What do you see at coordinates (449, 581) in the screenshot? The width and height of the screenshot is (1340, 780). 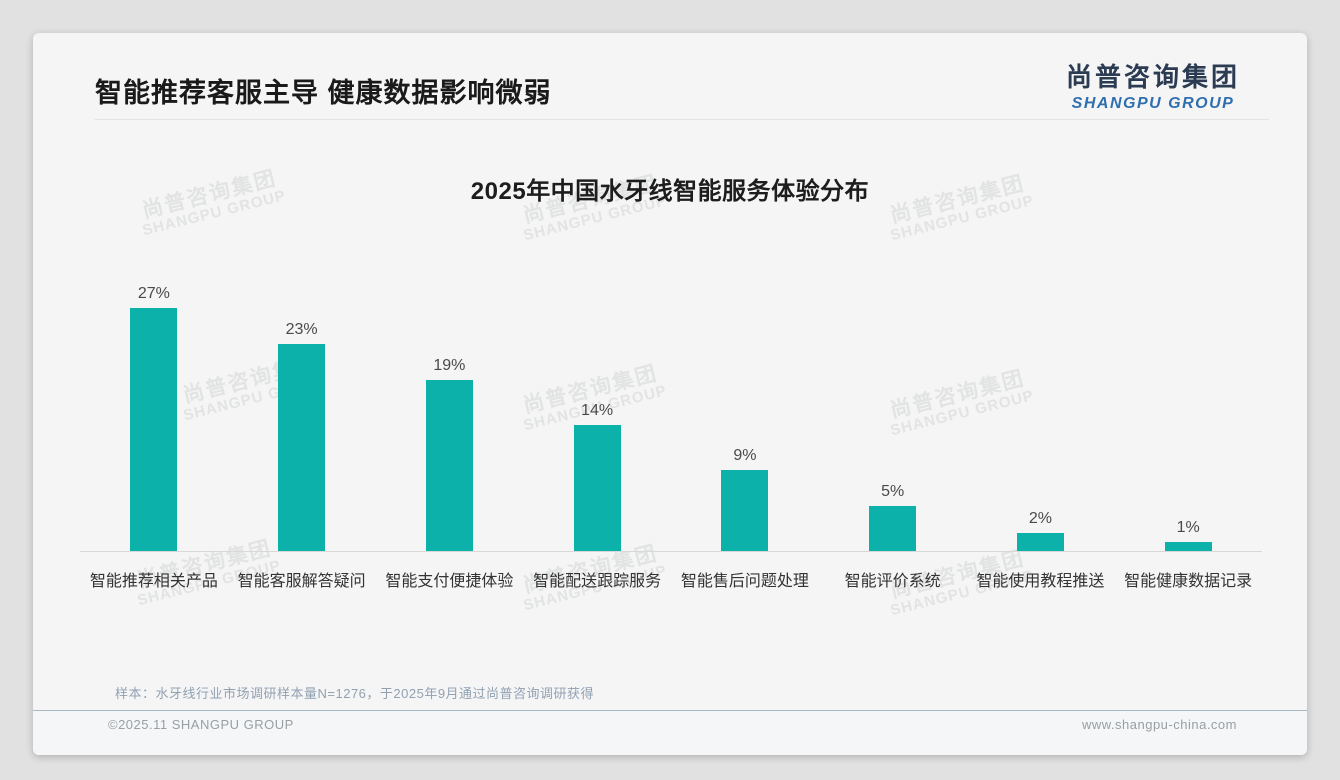 I see `category-label: 智能支付便捷体验` at bounding box center [449, 581].